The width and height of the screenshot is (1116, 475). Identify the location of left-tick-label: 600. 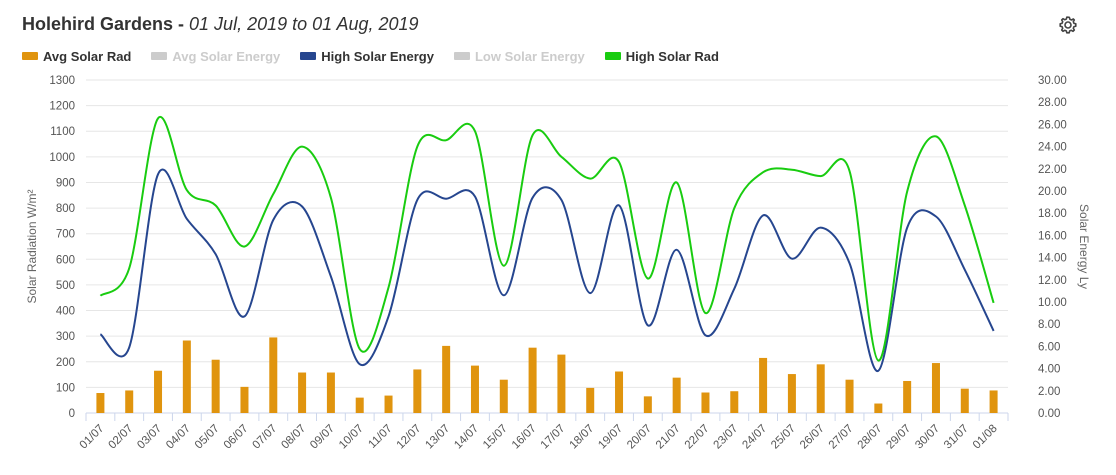
(65, 260).